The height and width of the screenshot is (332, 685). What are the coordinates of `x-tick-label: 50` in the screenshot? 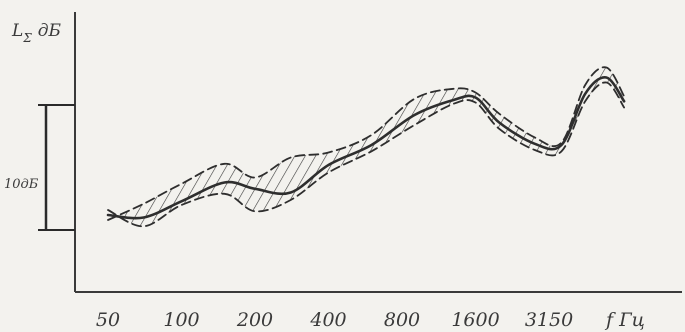 It's located at (108, 320).